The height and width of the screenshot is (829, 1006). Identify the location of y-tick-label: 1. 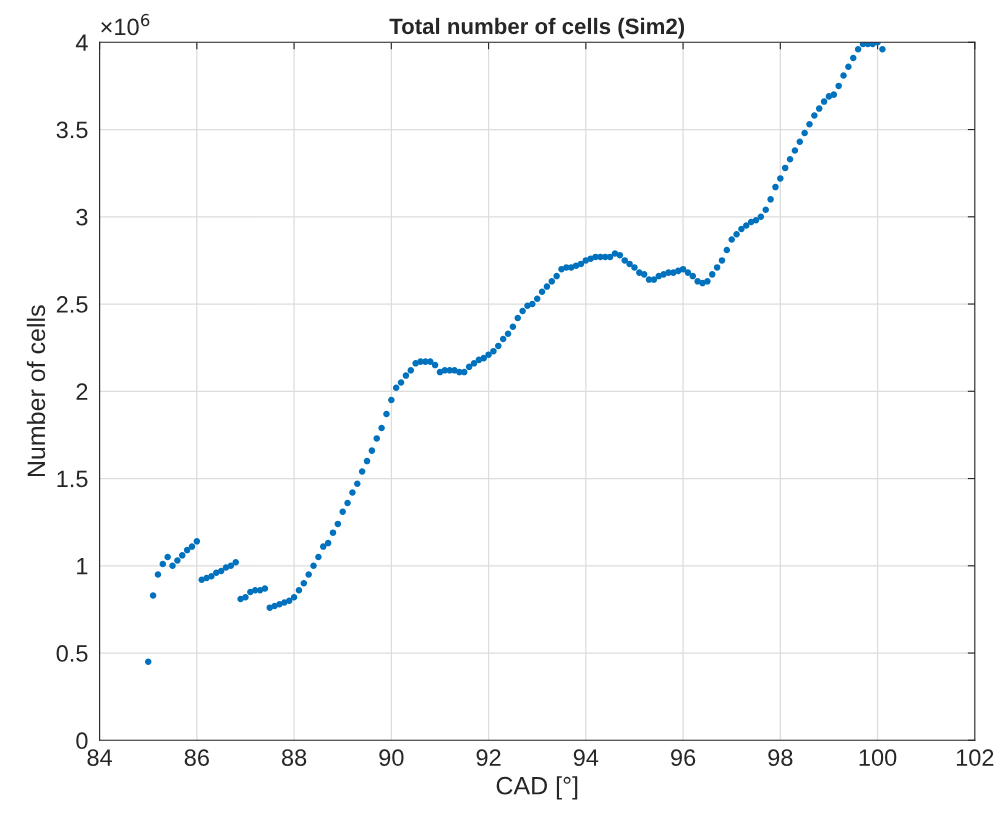
(82, 566).